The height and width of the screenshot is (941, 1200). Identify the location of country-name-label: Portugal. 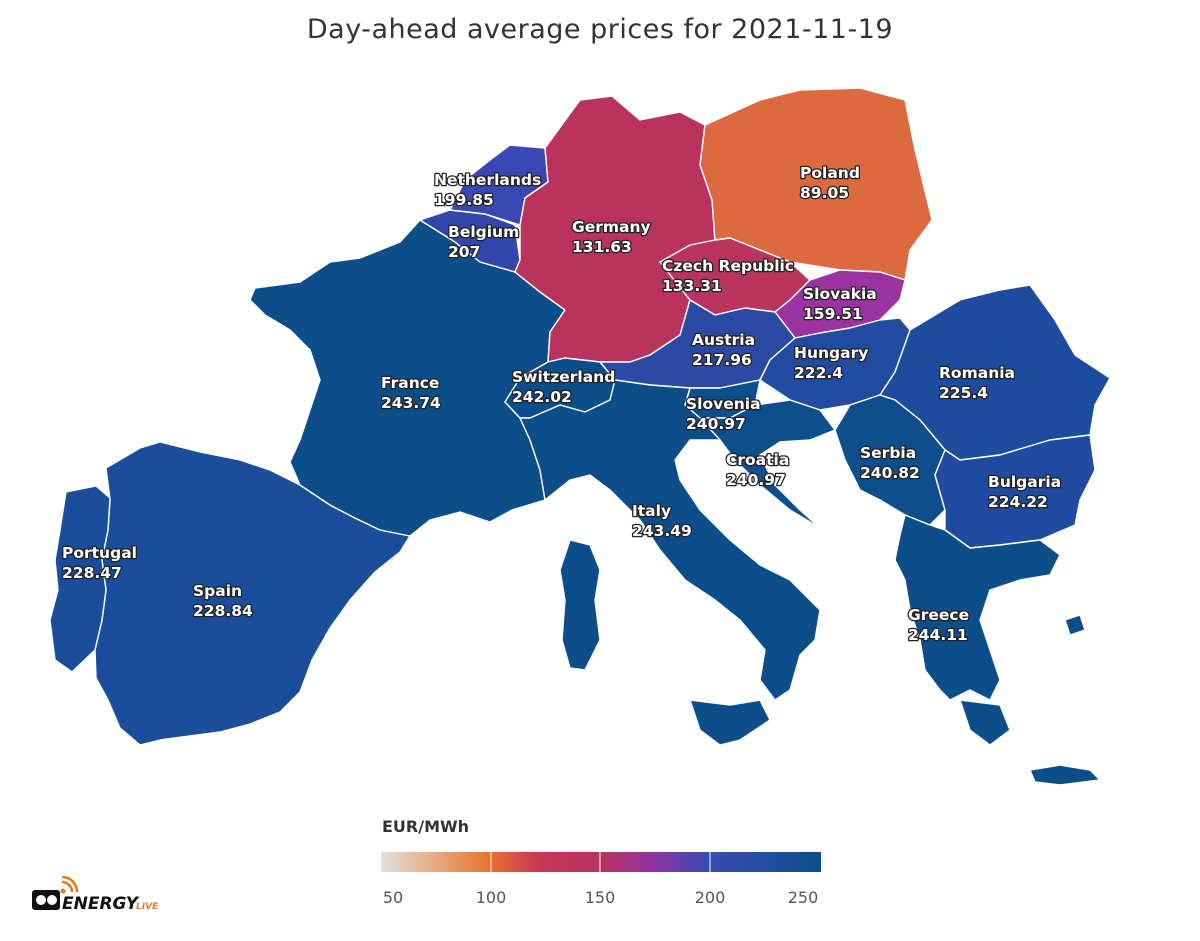
(99, 553).